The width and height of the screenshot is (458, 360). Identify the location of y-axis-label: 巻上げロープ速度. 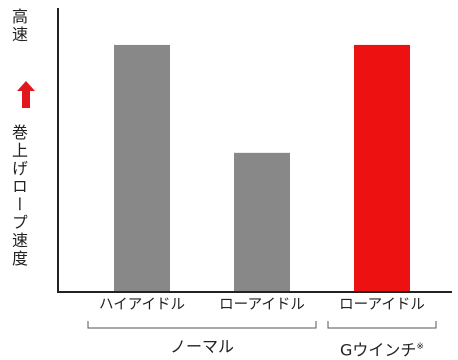
(18, 196).